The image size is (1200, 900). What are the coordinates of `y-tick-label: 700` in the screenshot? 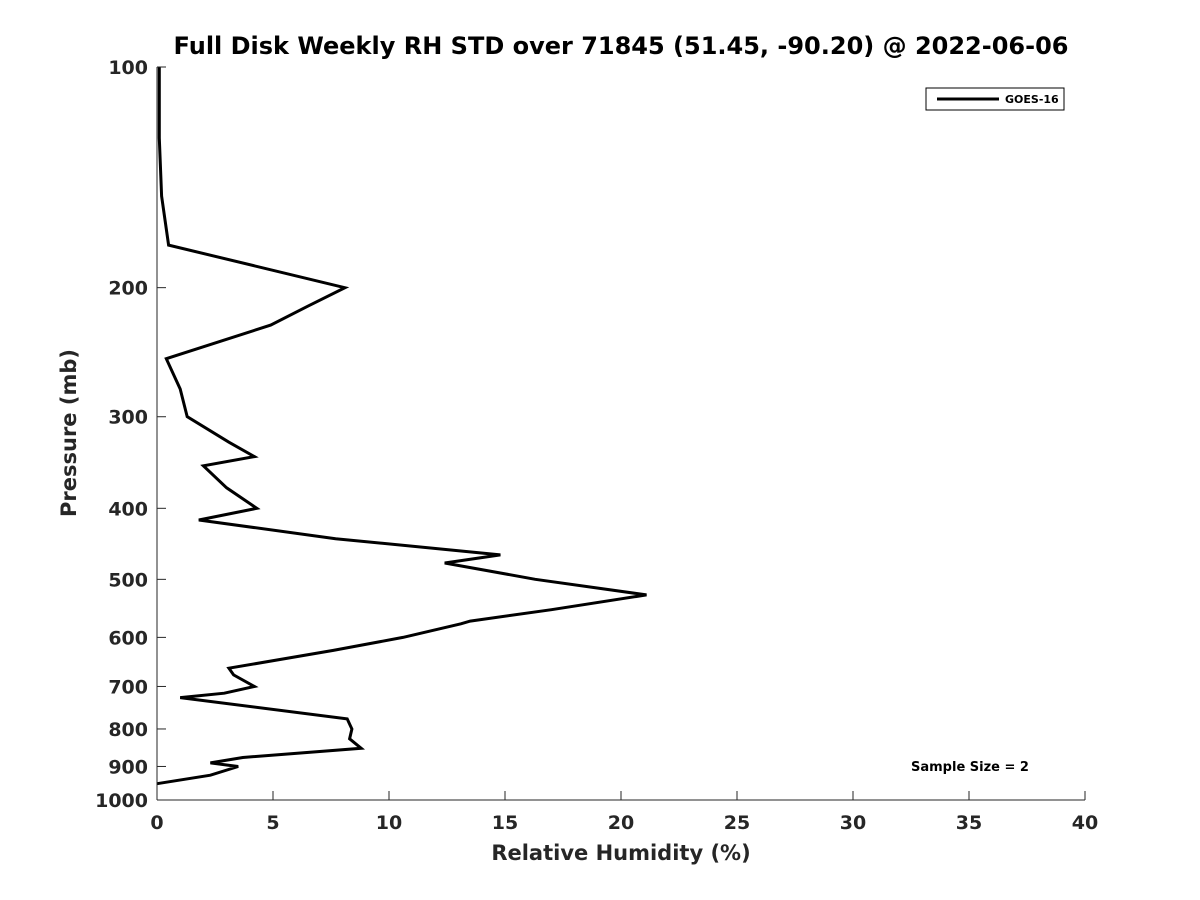 It's located at (128, 687).